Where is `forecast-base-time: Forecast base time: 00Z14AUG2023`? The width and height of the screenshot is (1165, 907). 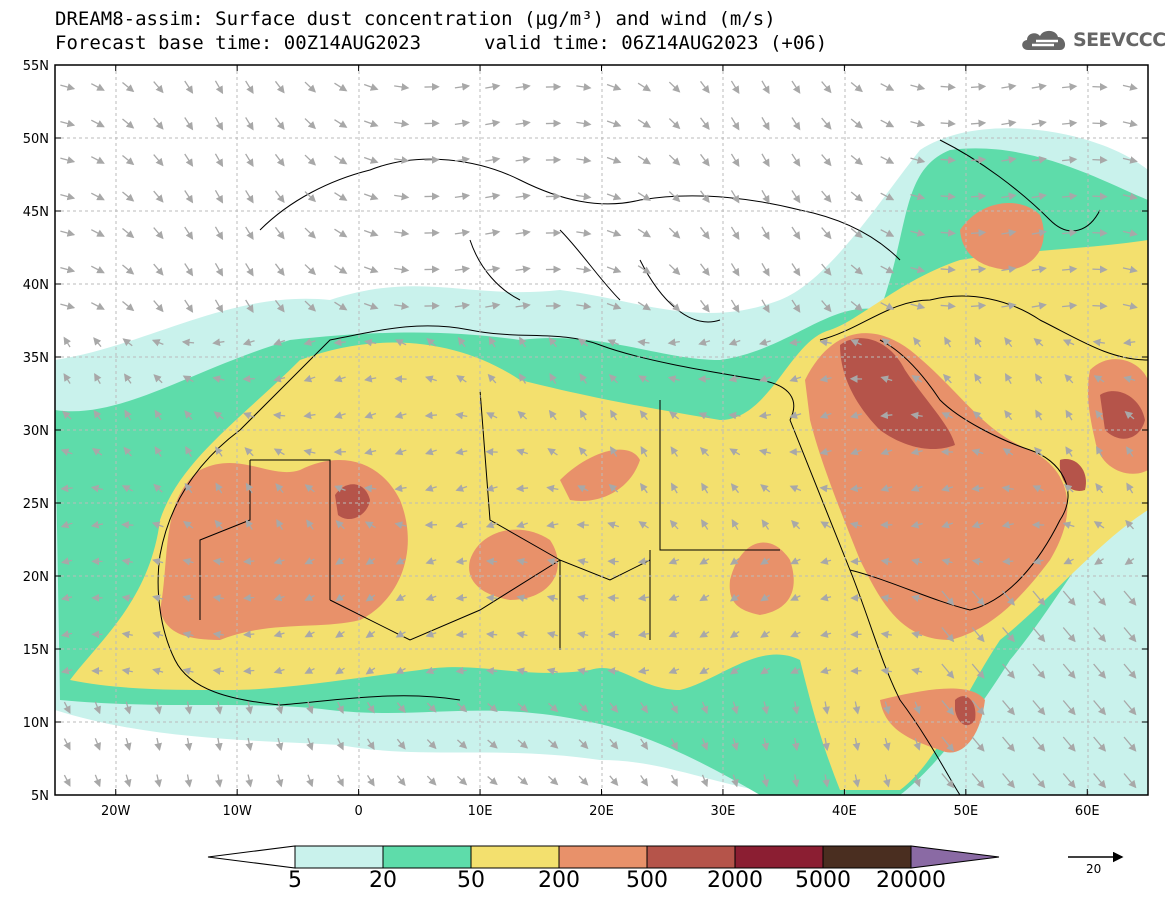
forecast-base-time: Forecast base time: 00Z14AUG2023 is located at coordinates (238, 43).